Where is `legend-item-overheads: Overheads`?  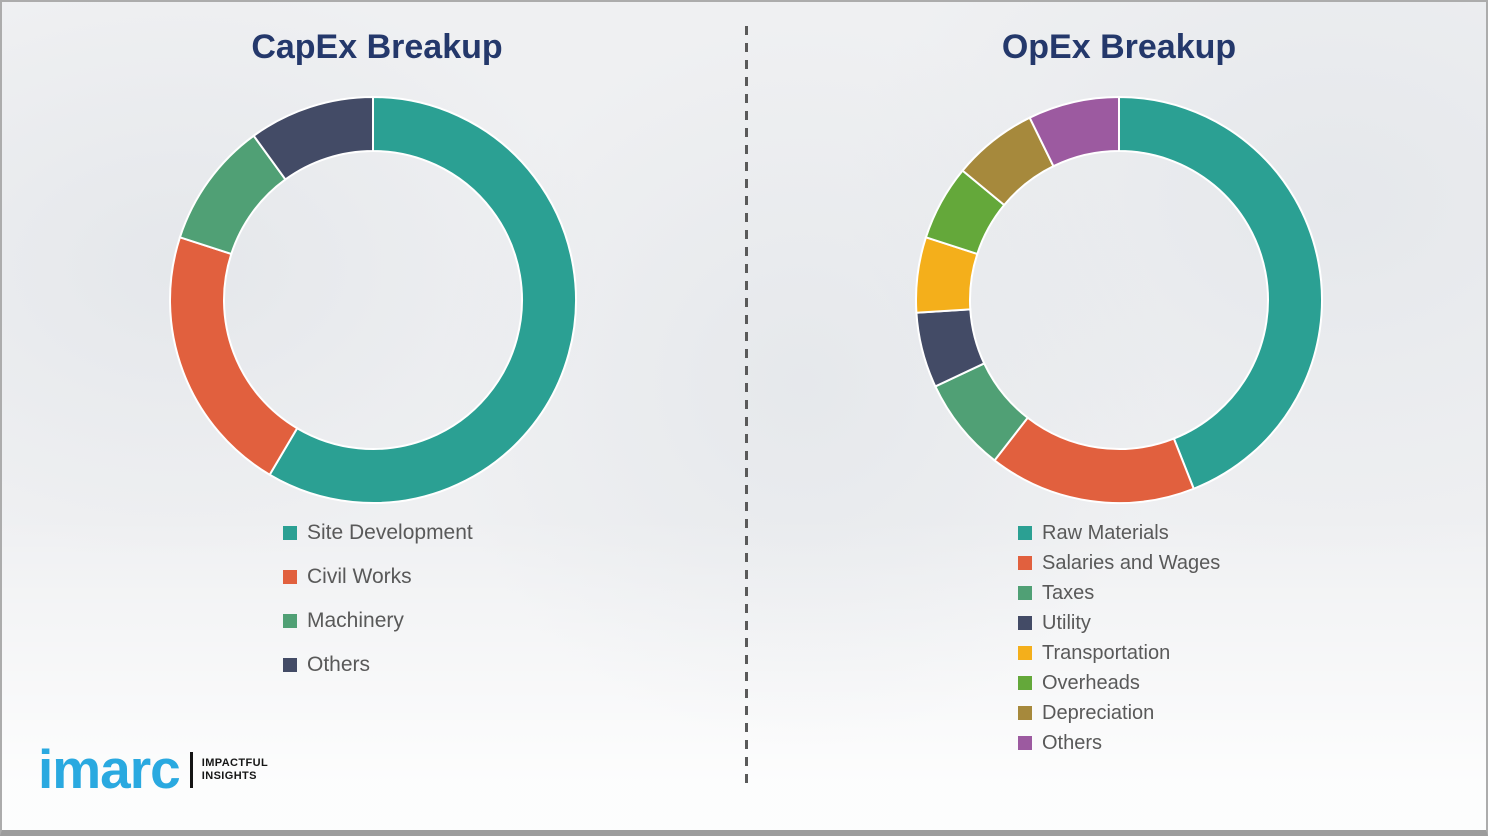 legend-item-overheads: Overheads is located at coordinates (1119, 683).